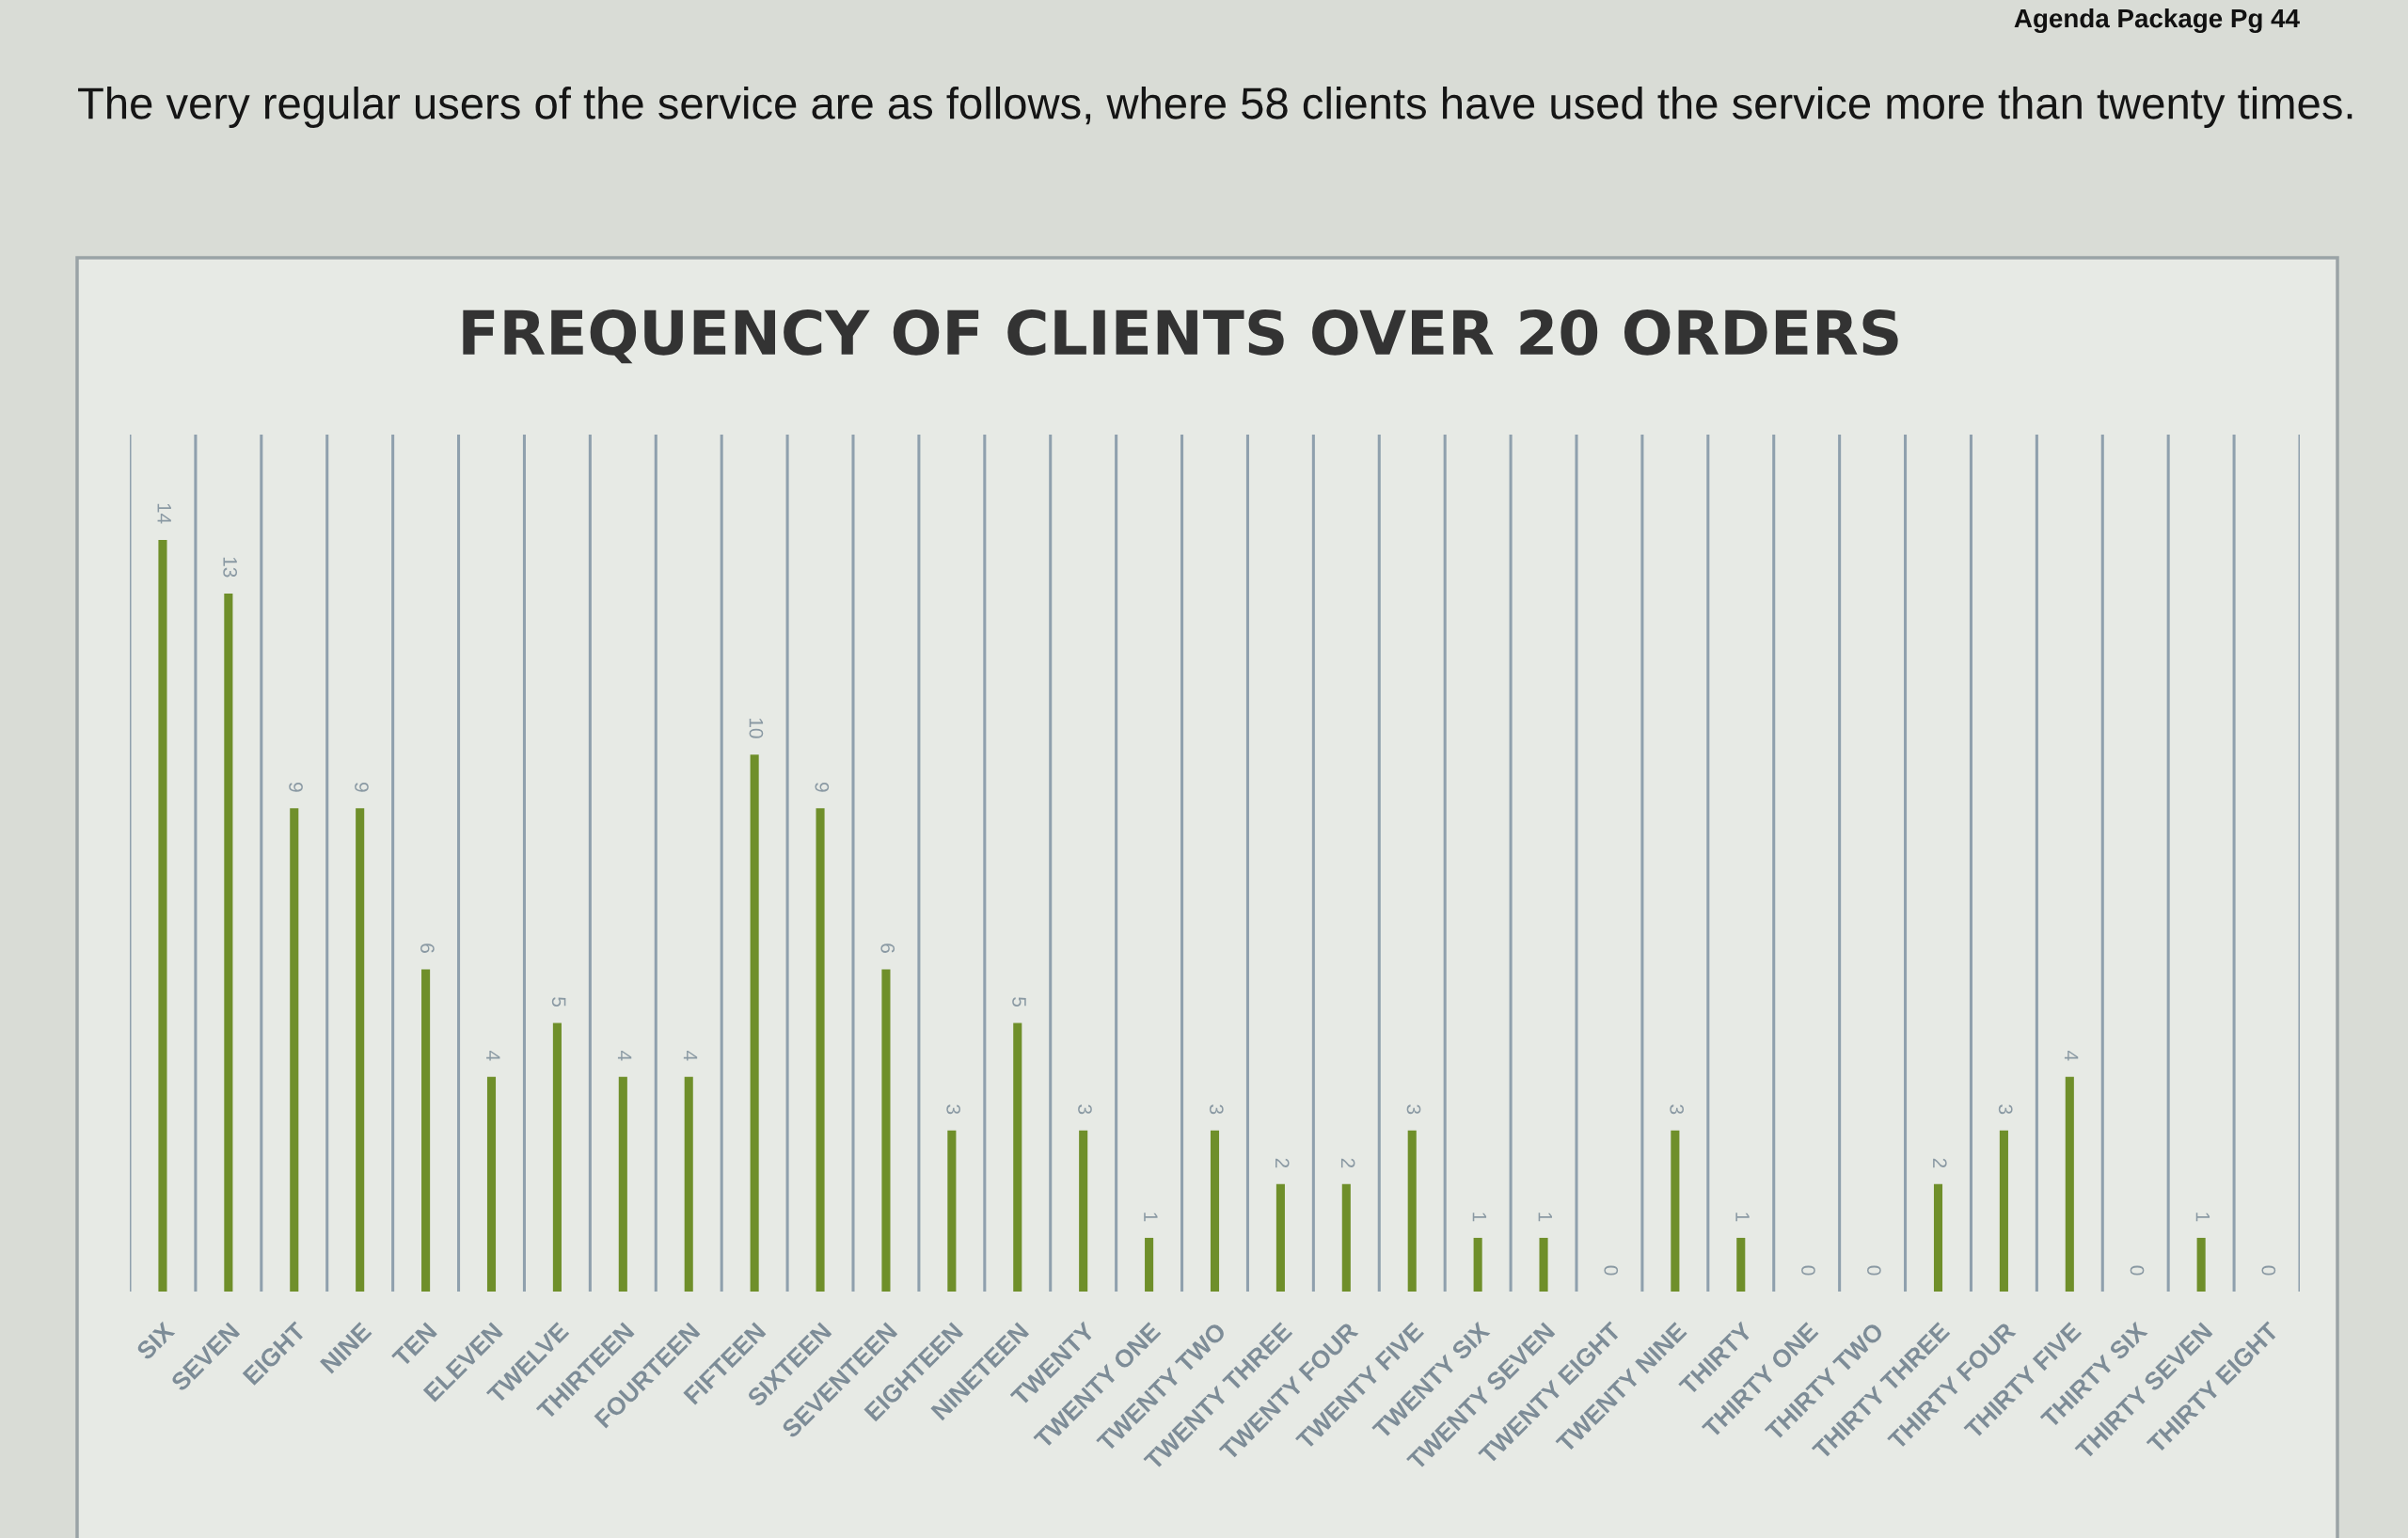  Describe the element at coordinates (757, 728) in the screenshot. I see `data-label: 10` at that location.